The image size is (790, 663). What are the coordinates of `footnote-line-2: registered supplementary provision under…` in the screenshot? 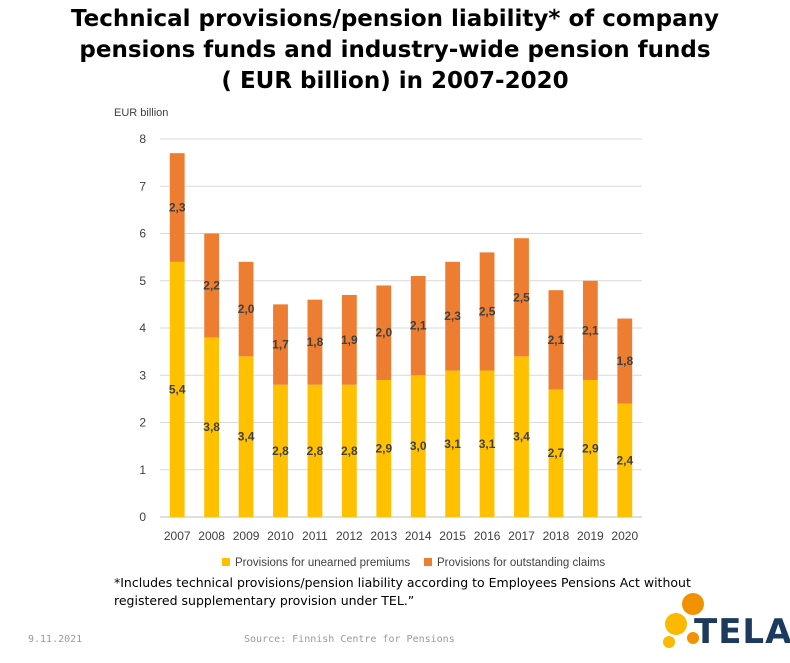 It's located at (264, 600).